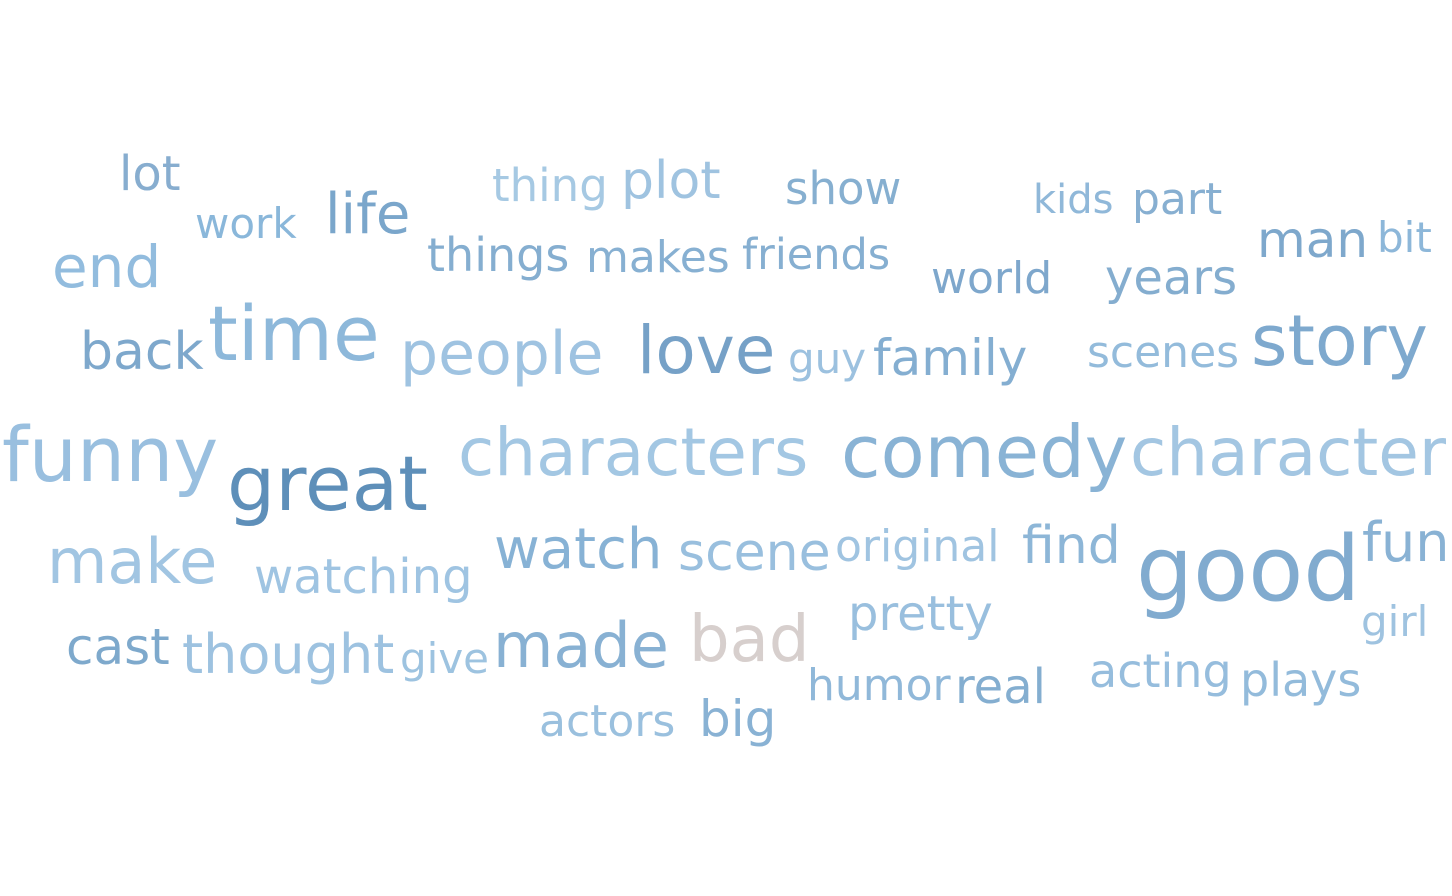  What do you see at coordinates (1406, 542) in the screenshot?
I see `word-fun: fun` at bounding box center [1406, 542].